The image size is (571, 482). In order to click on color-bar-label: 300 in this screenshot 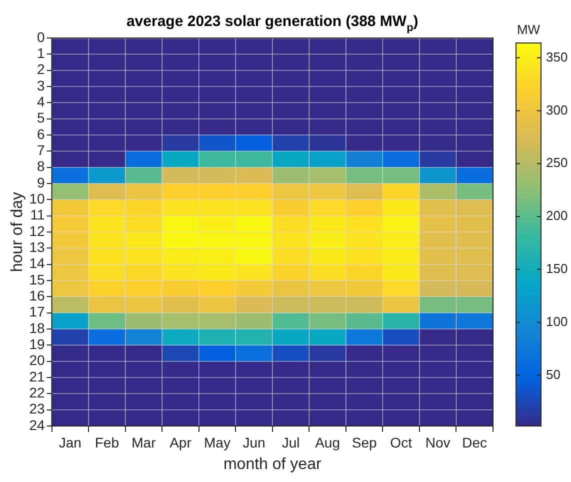, I will do `click(557, 110)`.